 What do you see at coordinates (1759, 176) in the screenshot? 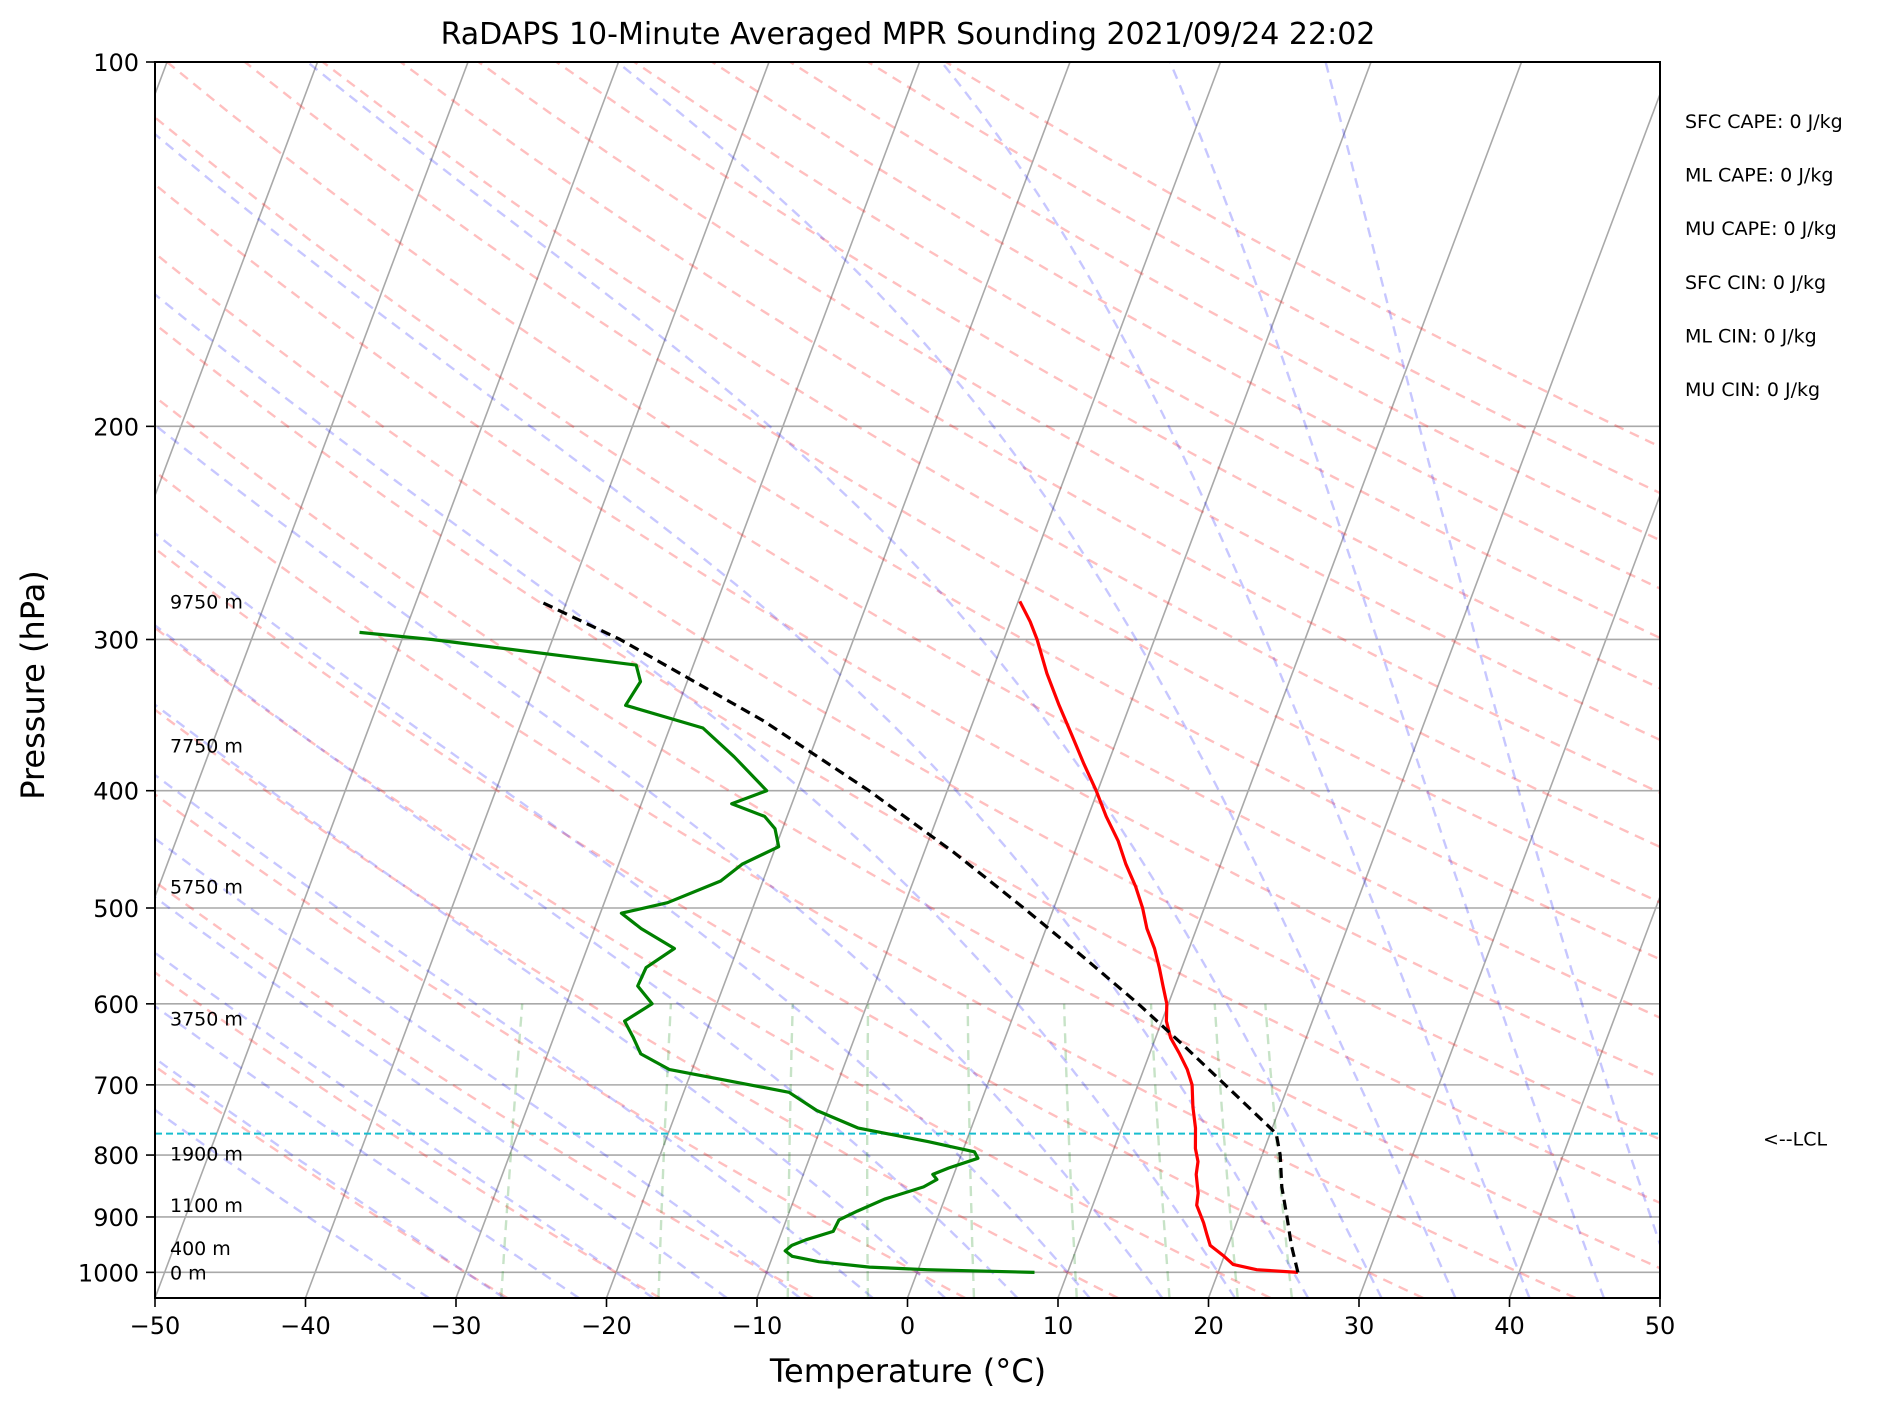
I see `index-label: ML CAPE: 0 J/kg` at bounding box center [1759, 176].